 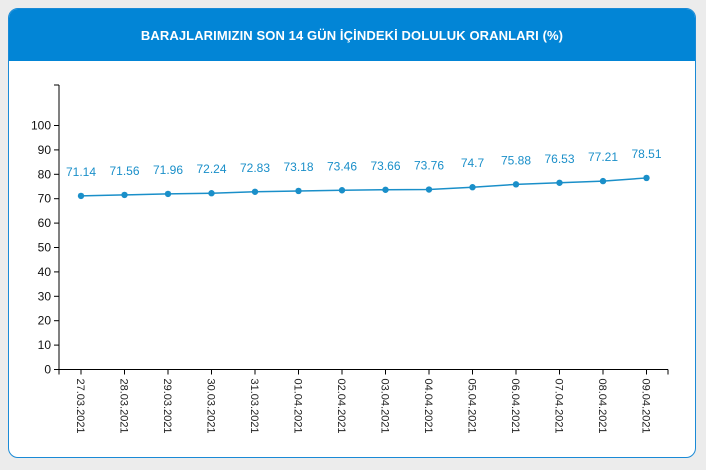 What do you see at coordinates (342, 166) in the screenshot?
I see `data-value-label: 73.46` at bounding box center [342, 166].